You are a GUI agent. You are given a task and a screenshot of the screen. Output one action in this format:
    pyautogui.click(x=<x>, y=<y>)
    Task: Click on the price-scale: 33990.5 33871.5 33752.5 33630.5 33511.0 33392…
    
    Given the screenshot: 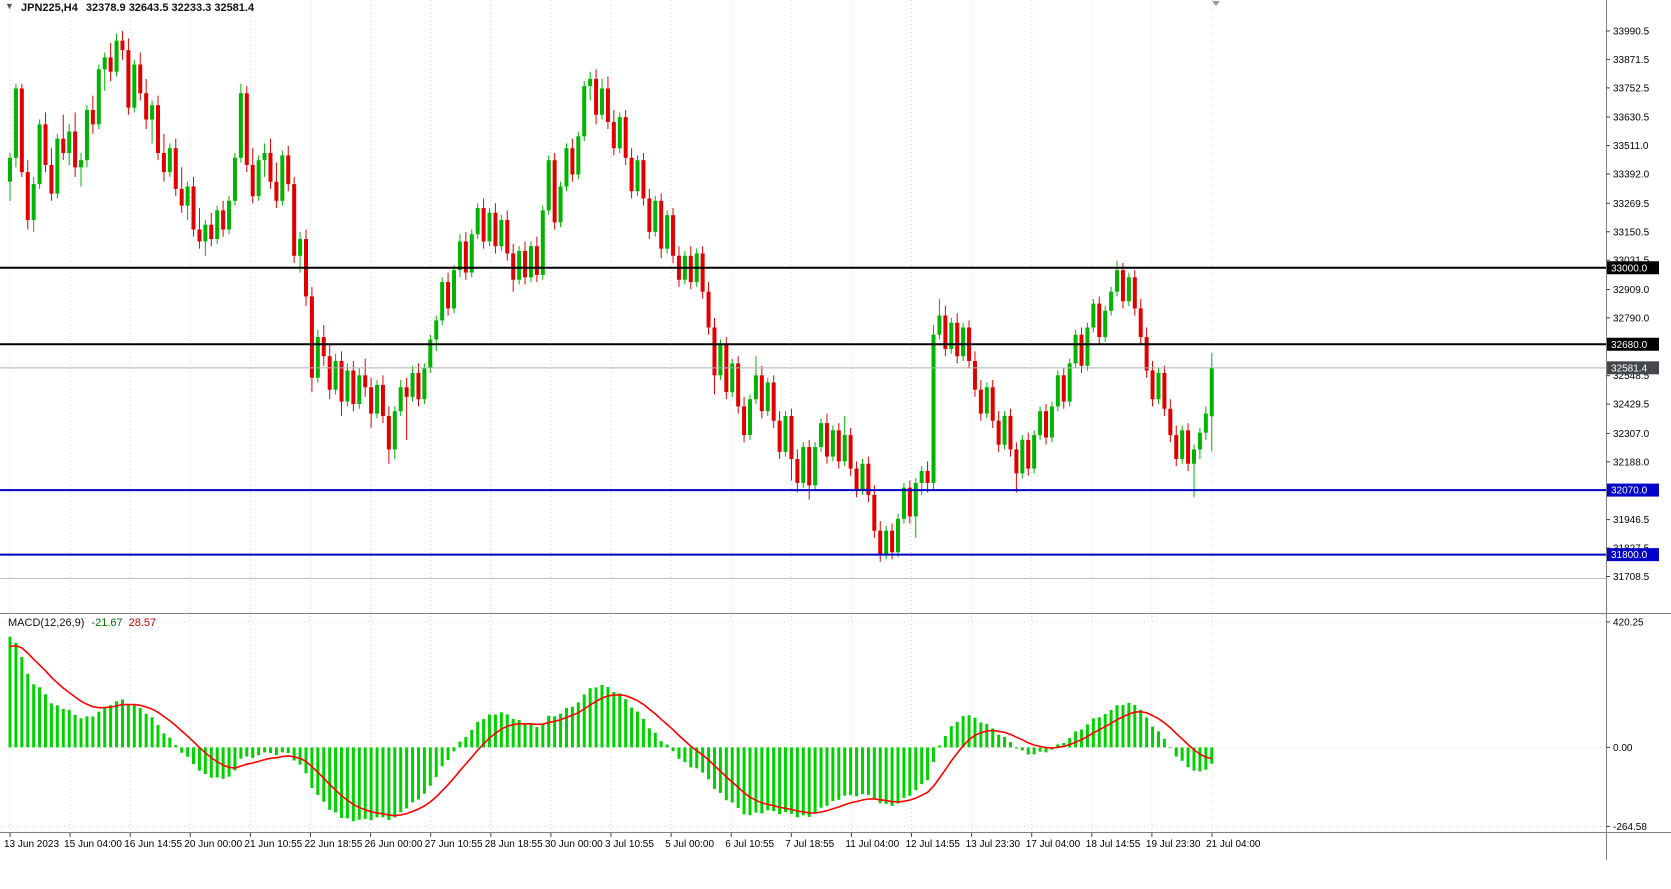 What is the action you would take?
    pyautogui.click(x=1628, y=304)
    